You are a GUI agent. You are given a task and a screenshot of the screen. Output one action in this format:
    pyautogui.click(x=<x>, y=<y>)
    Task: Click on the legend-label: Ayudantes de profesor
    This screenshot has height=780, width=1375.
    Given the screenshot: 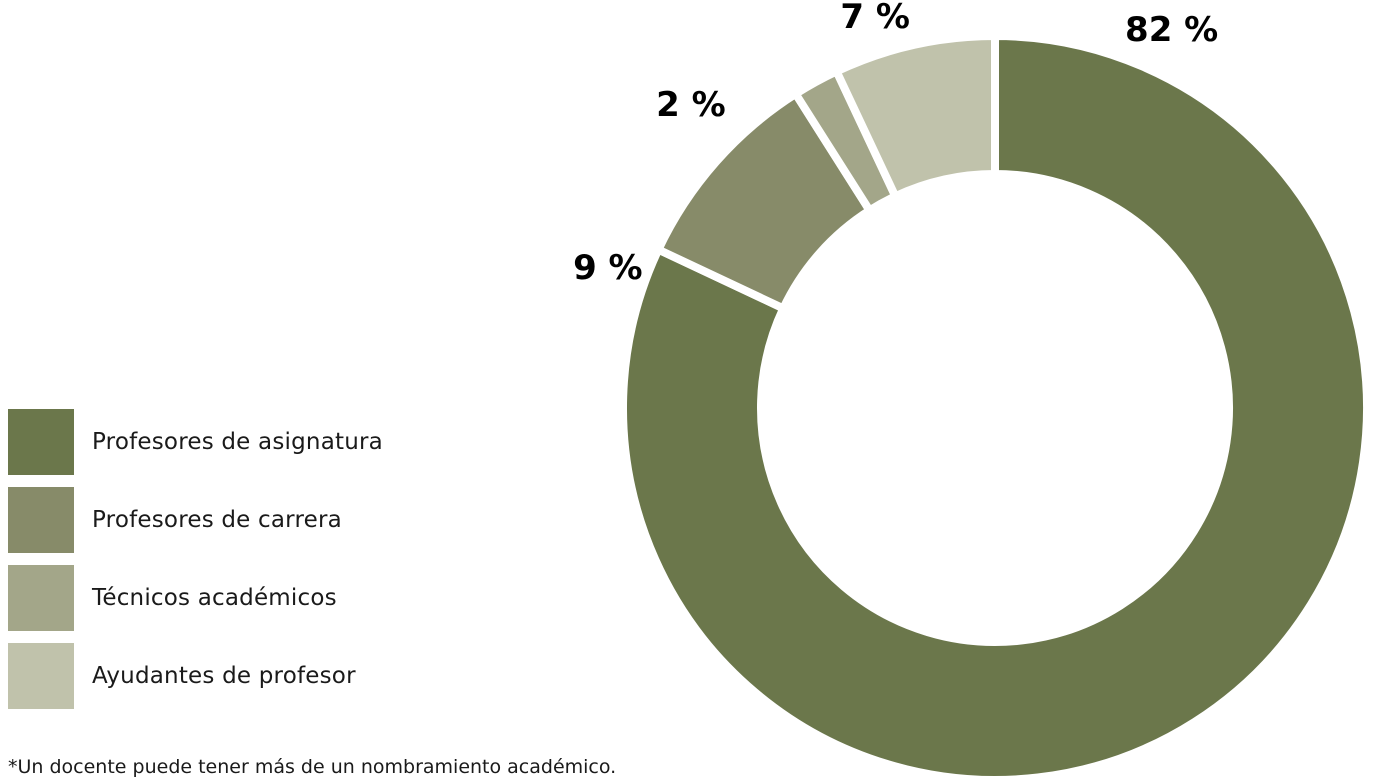 What is the action you would take?
    pyautogui.click(x=224, y=676)
    